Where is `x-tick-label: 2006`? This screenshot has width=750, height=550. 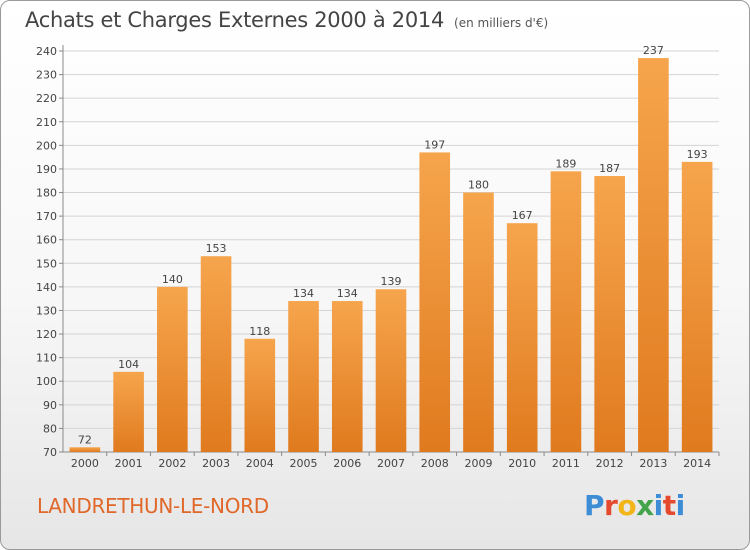
x-tick-label: 2006 is located at coordinates (347, 463).